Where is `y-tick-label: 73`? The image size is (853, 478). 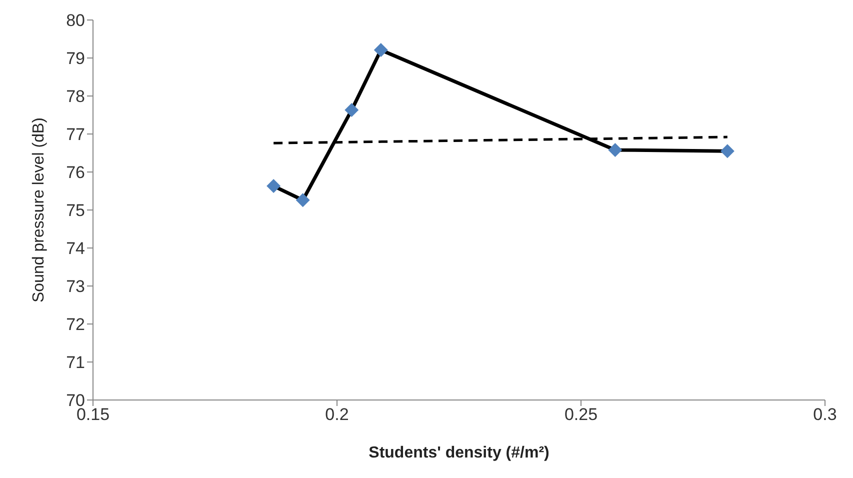
y-tick-label: 73 is located at coordinates (75, 286).